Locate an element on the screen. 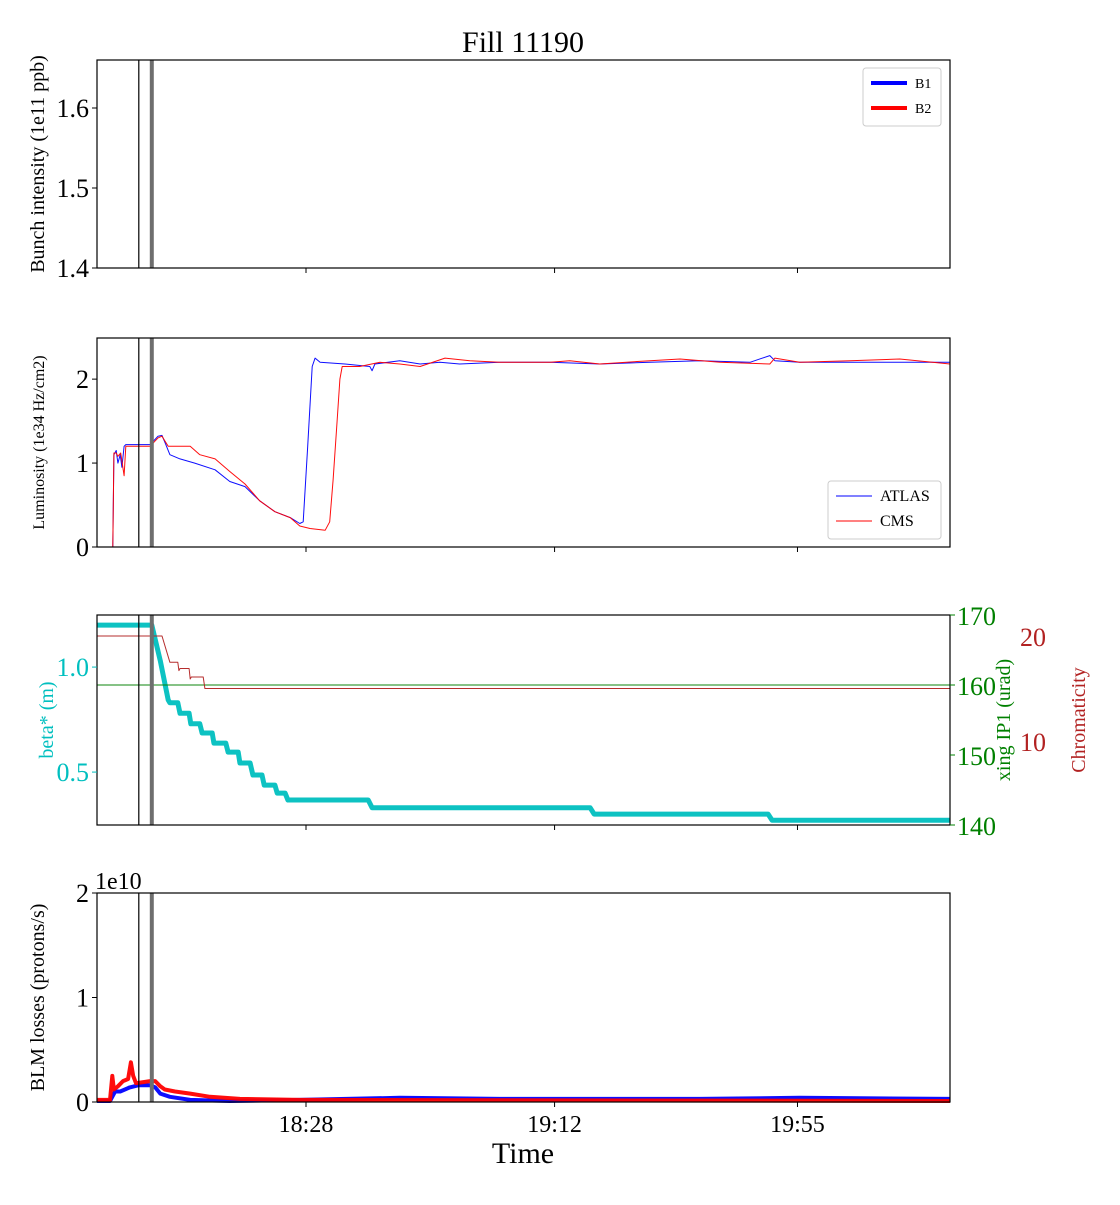 The image size is (1120, 1205). legend-label-b1: B1 is located at coordinates (923, 84).